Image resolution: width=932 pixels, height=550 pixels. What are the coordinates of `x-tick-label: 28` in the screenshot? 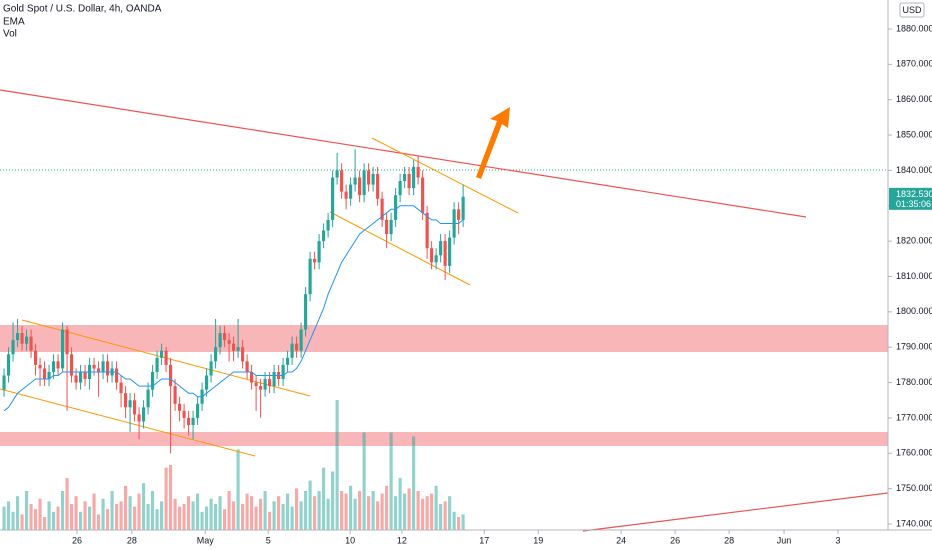 It's located at (132, 540).